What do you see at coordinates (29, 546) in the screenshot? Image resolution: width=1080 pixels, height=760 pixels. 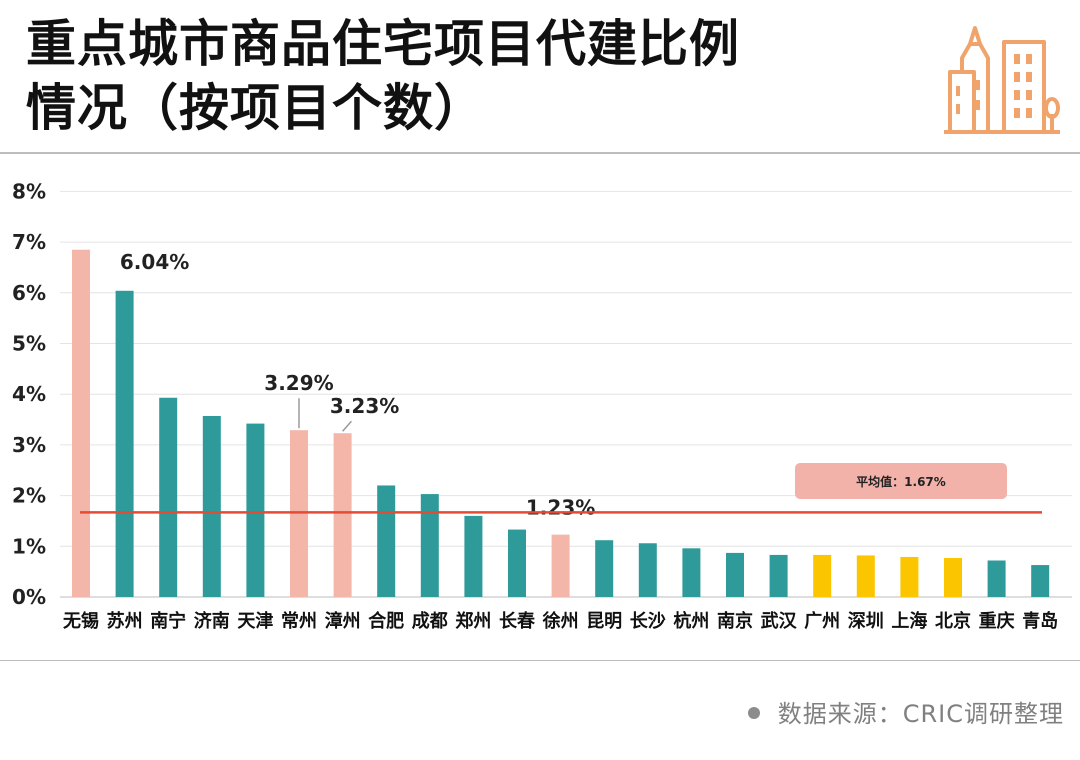 I see `y-tick-label: 1%` at bounding box center [29, 546].